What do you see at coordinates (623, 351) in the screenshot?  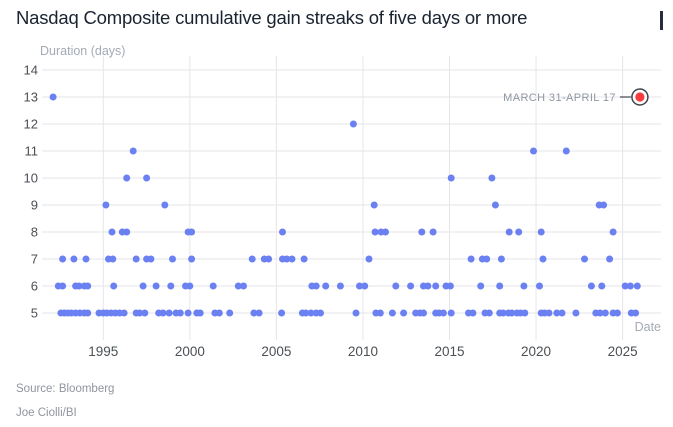 I see `x-tick-label: 2025` at bounding box center [623, 351].